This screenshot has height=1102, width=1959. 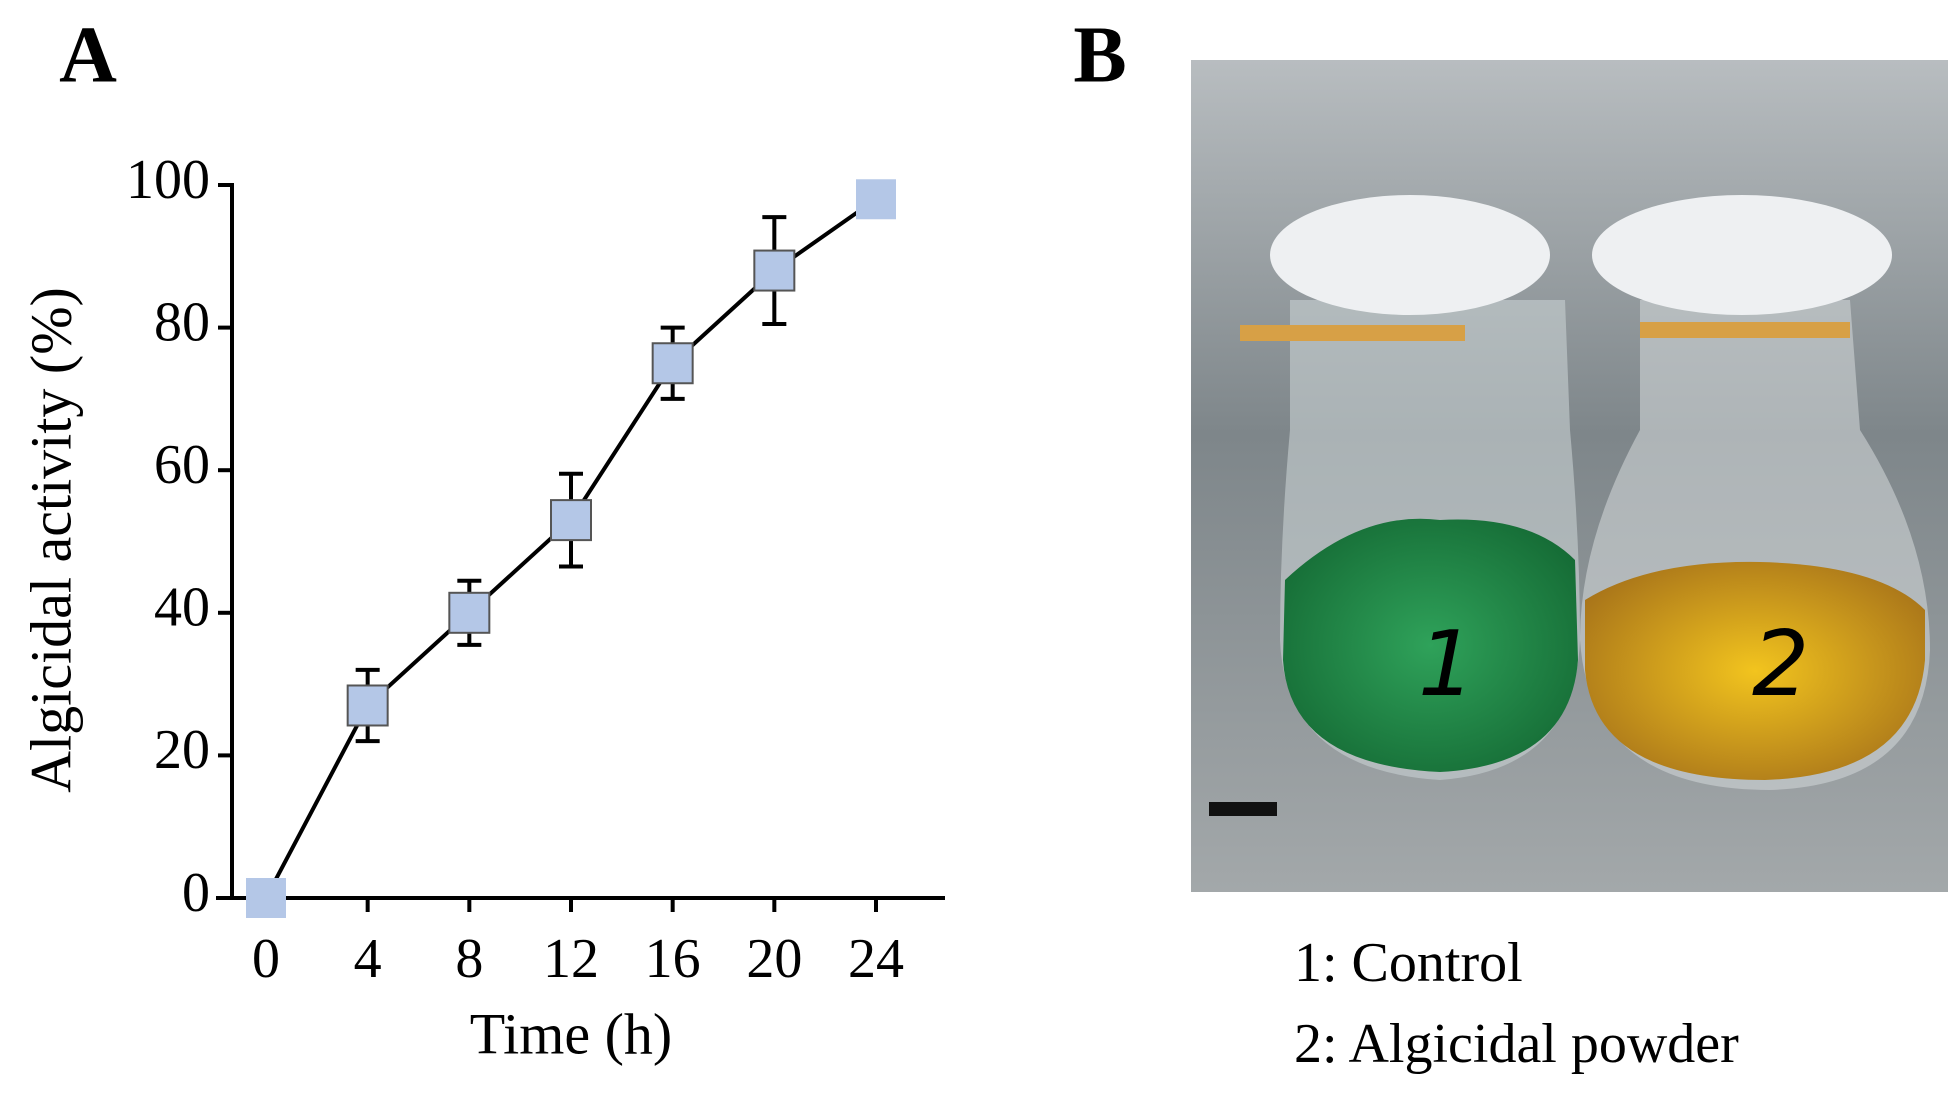 What do you see at coordinates (182, 465) in the screenshot?
I see `y-tick-label: 60` at bounding box center [182, 465].